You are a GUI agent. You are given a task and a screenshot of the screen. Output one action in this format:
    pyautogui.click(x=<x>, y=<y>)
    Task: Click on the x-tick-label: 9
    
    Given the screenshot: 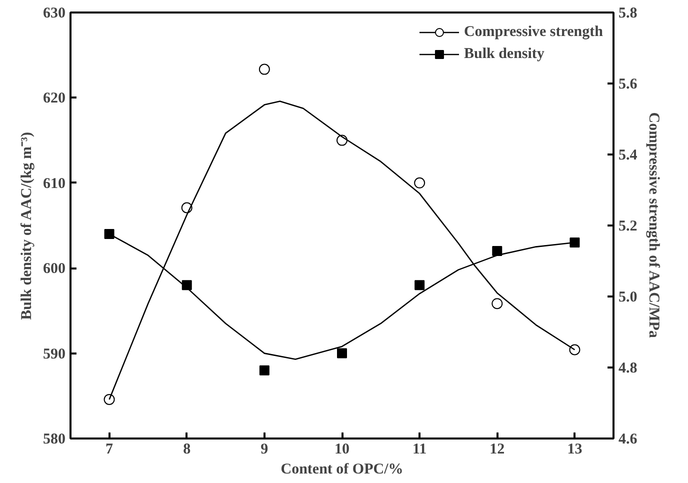 What is the action you would take?
    pyautogui.click(x=264, y=450)
    